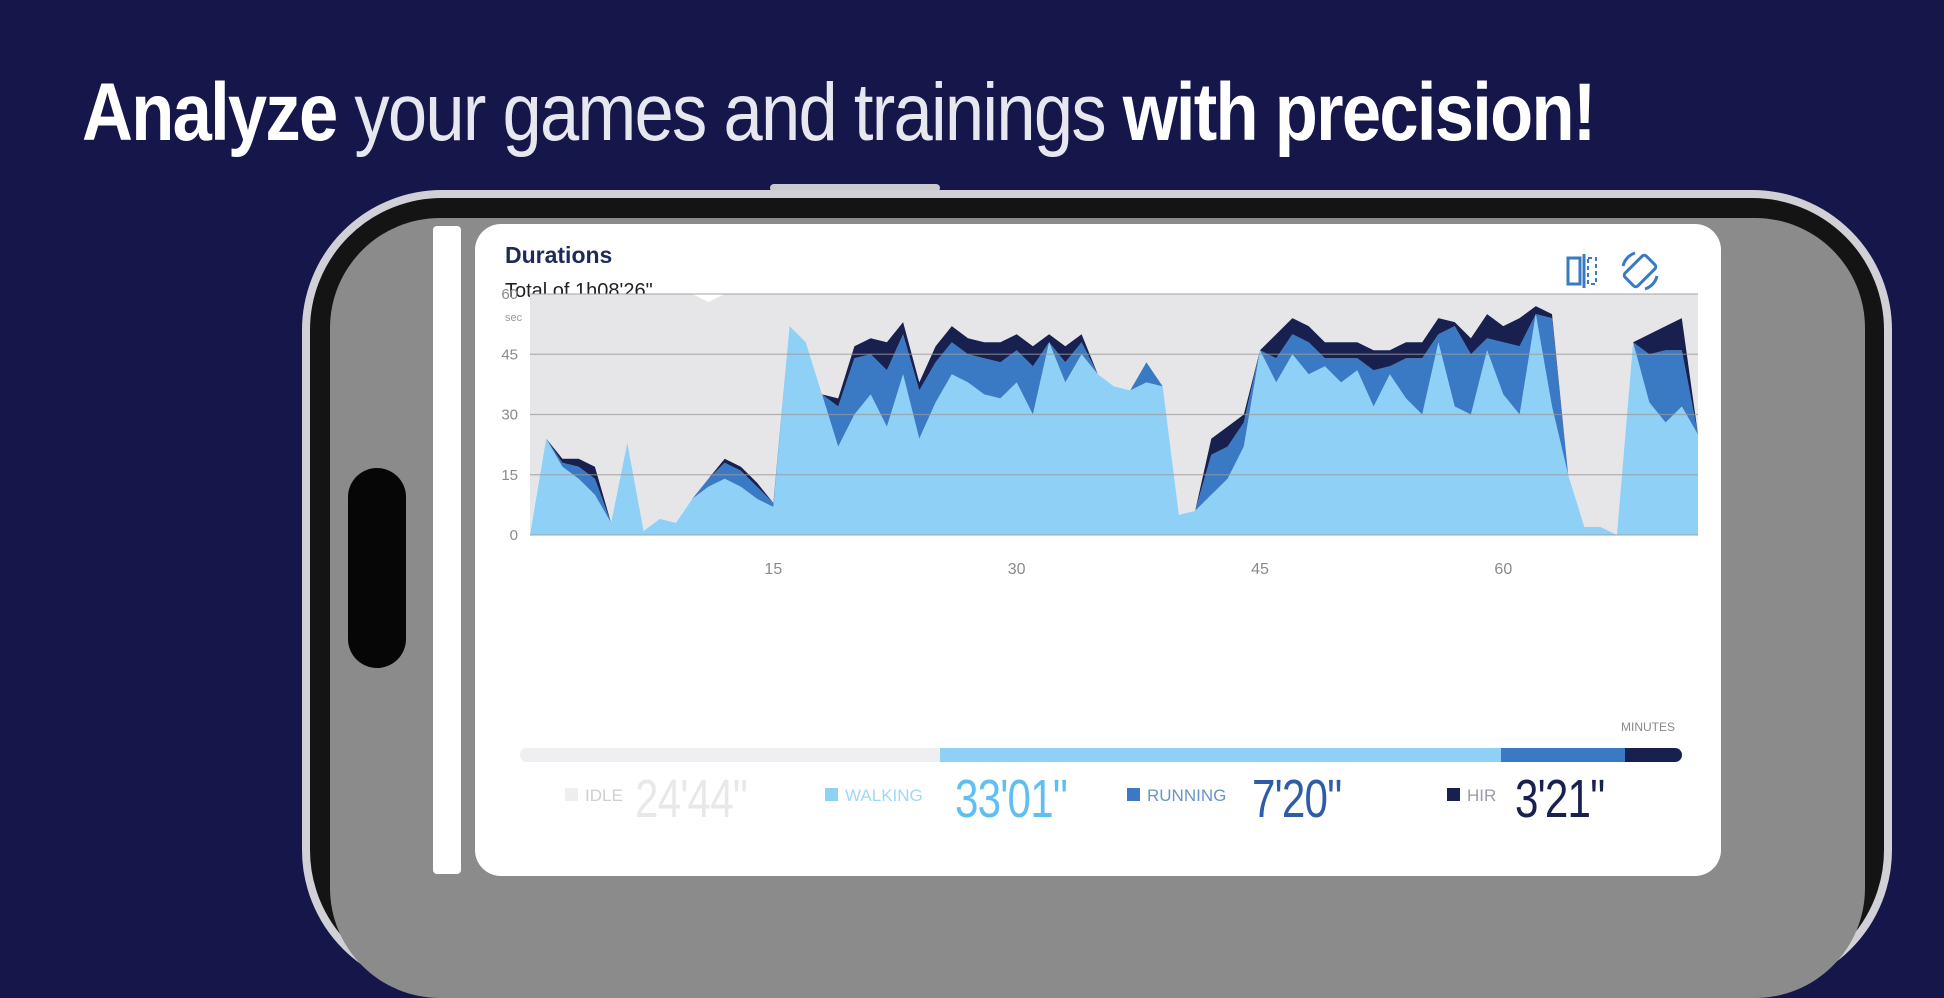  What do you see at coordinates (1297, 799) in the screenshot?
I see `legend-running-value: 7'20"` at bounding box center [1297, 799].